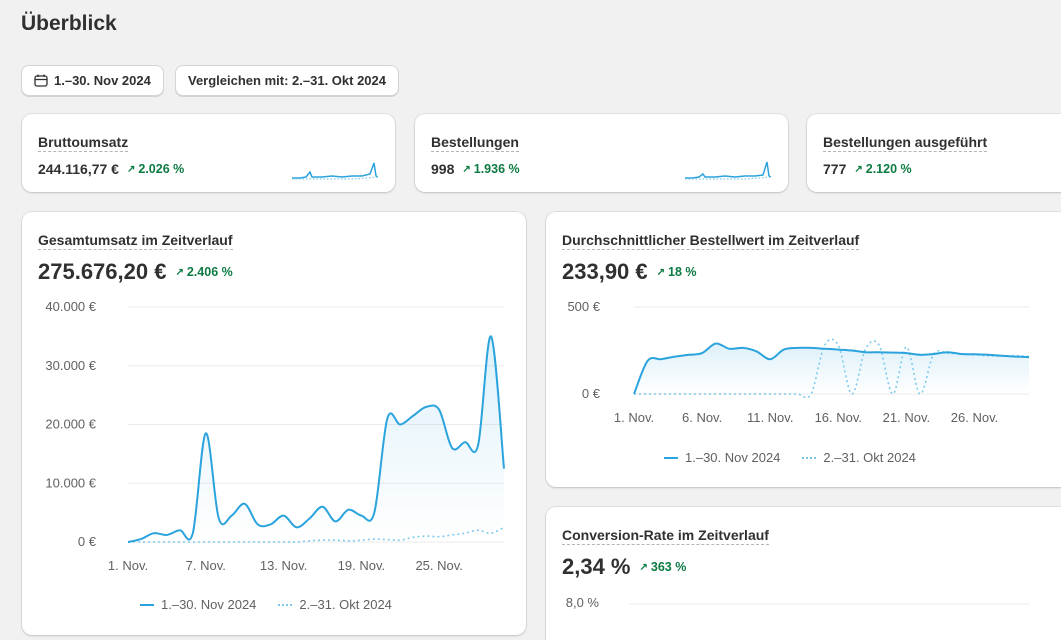 This screenshot has height=640, width=1061. I want to click on x-tick-label: 26. Nov., so click(974, 417).